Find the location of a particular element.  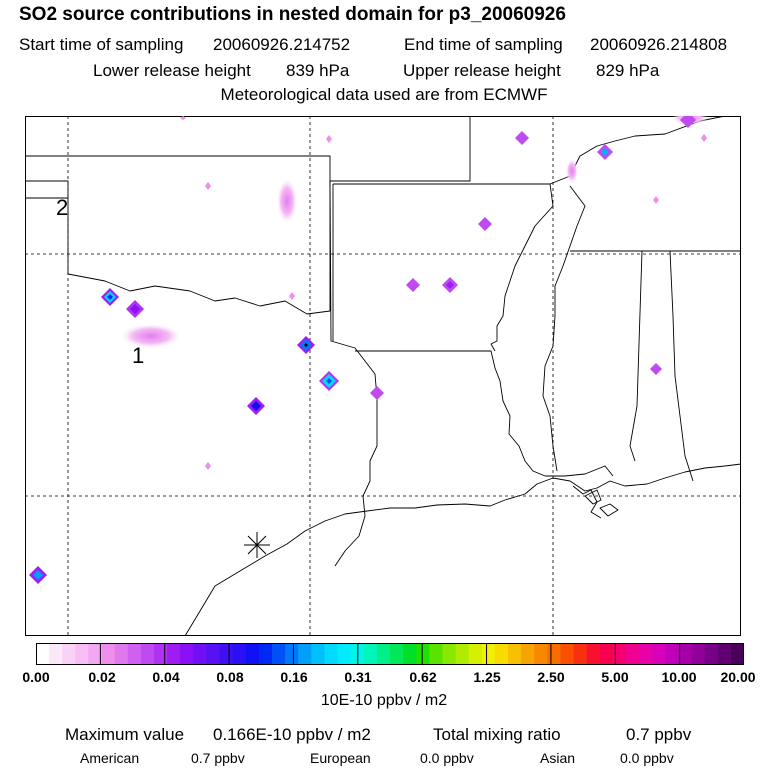

colorbar-tick-label: 5.00 is located at coordinates (615, 677).